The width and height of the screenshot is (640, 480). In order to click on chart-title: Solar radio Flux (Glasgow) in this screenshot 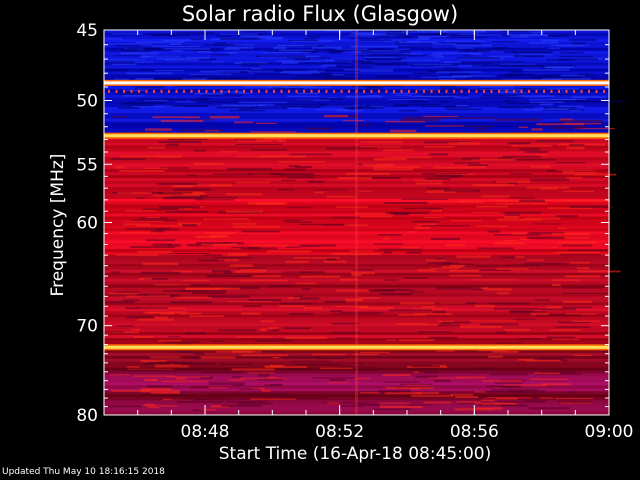, I will do `click(320, 14)`.